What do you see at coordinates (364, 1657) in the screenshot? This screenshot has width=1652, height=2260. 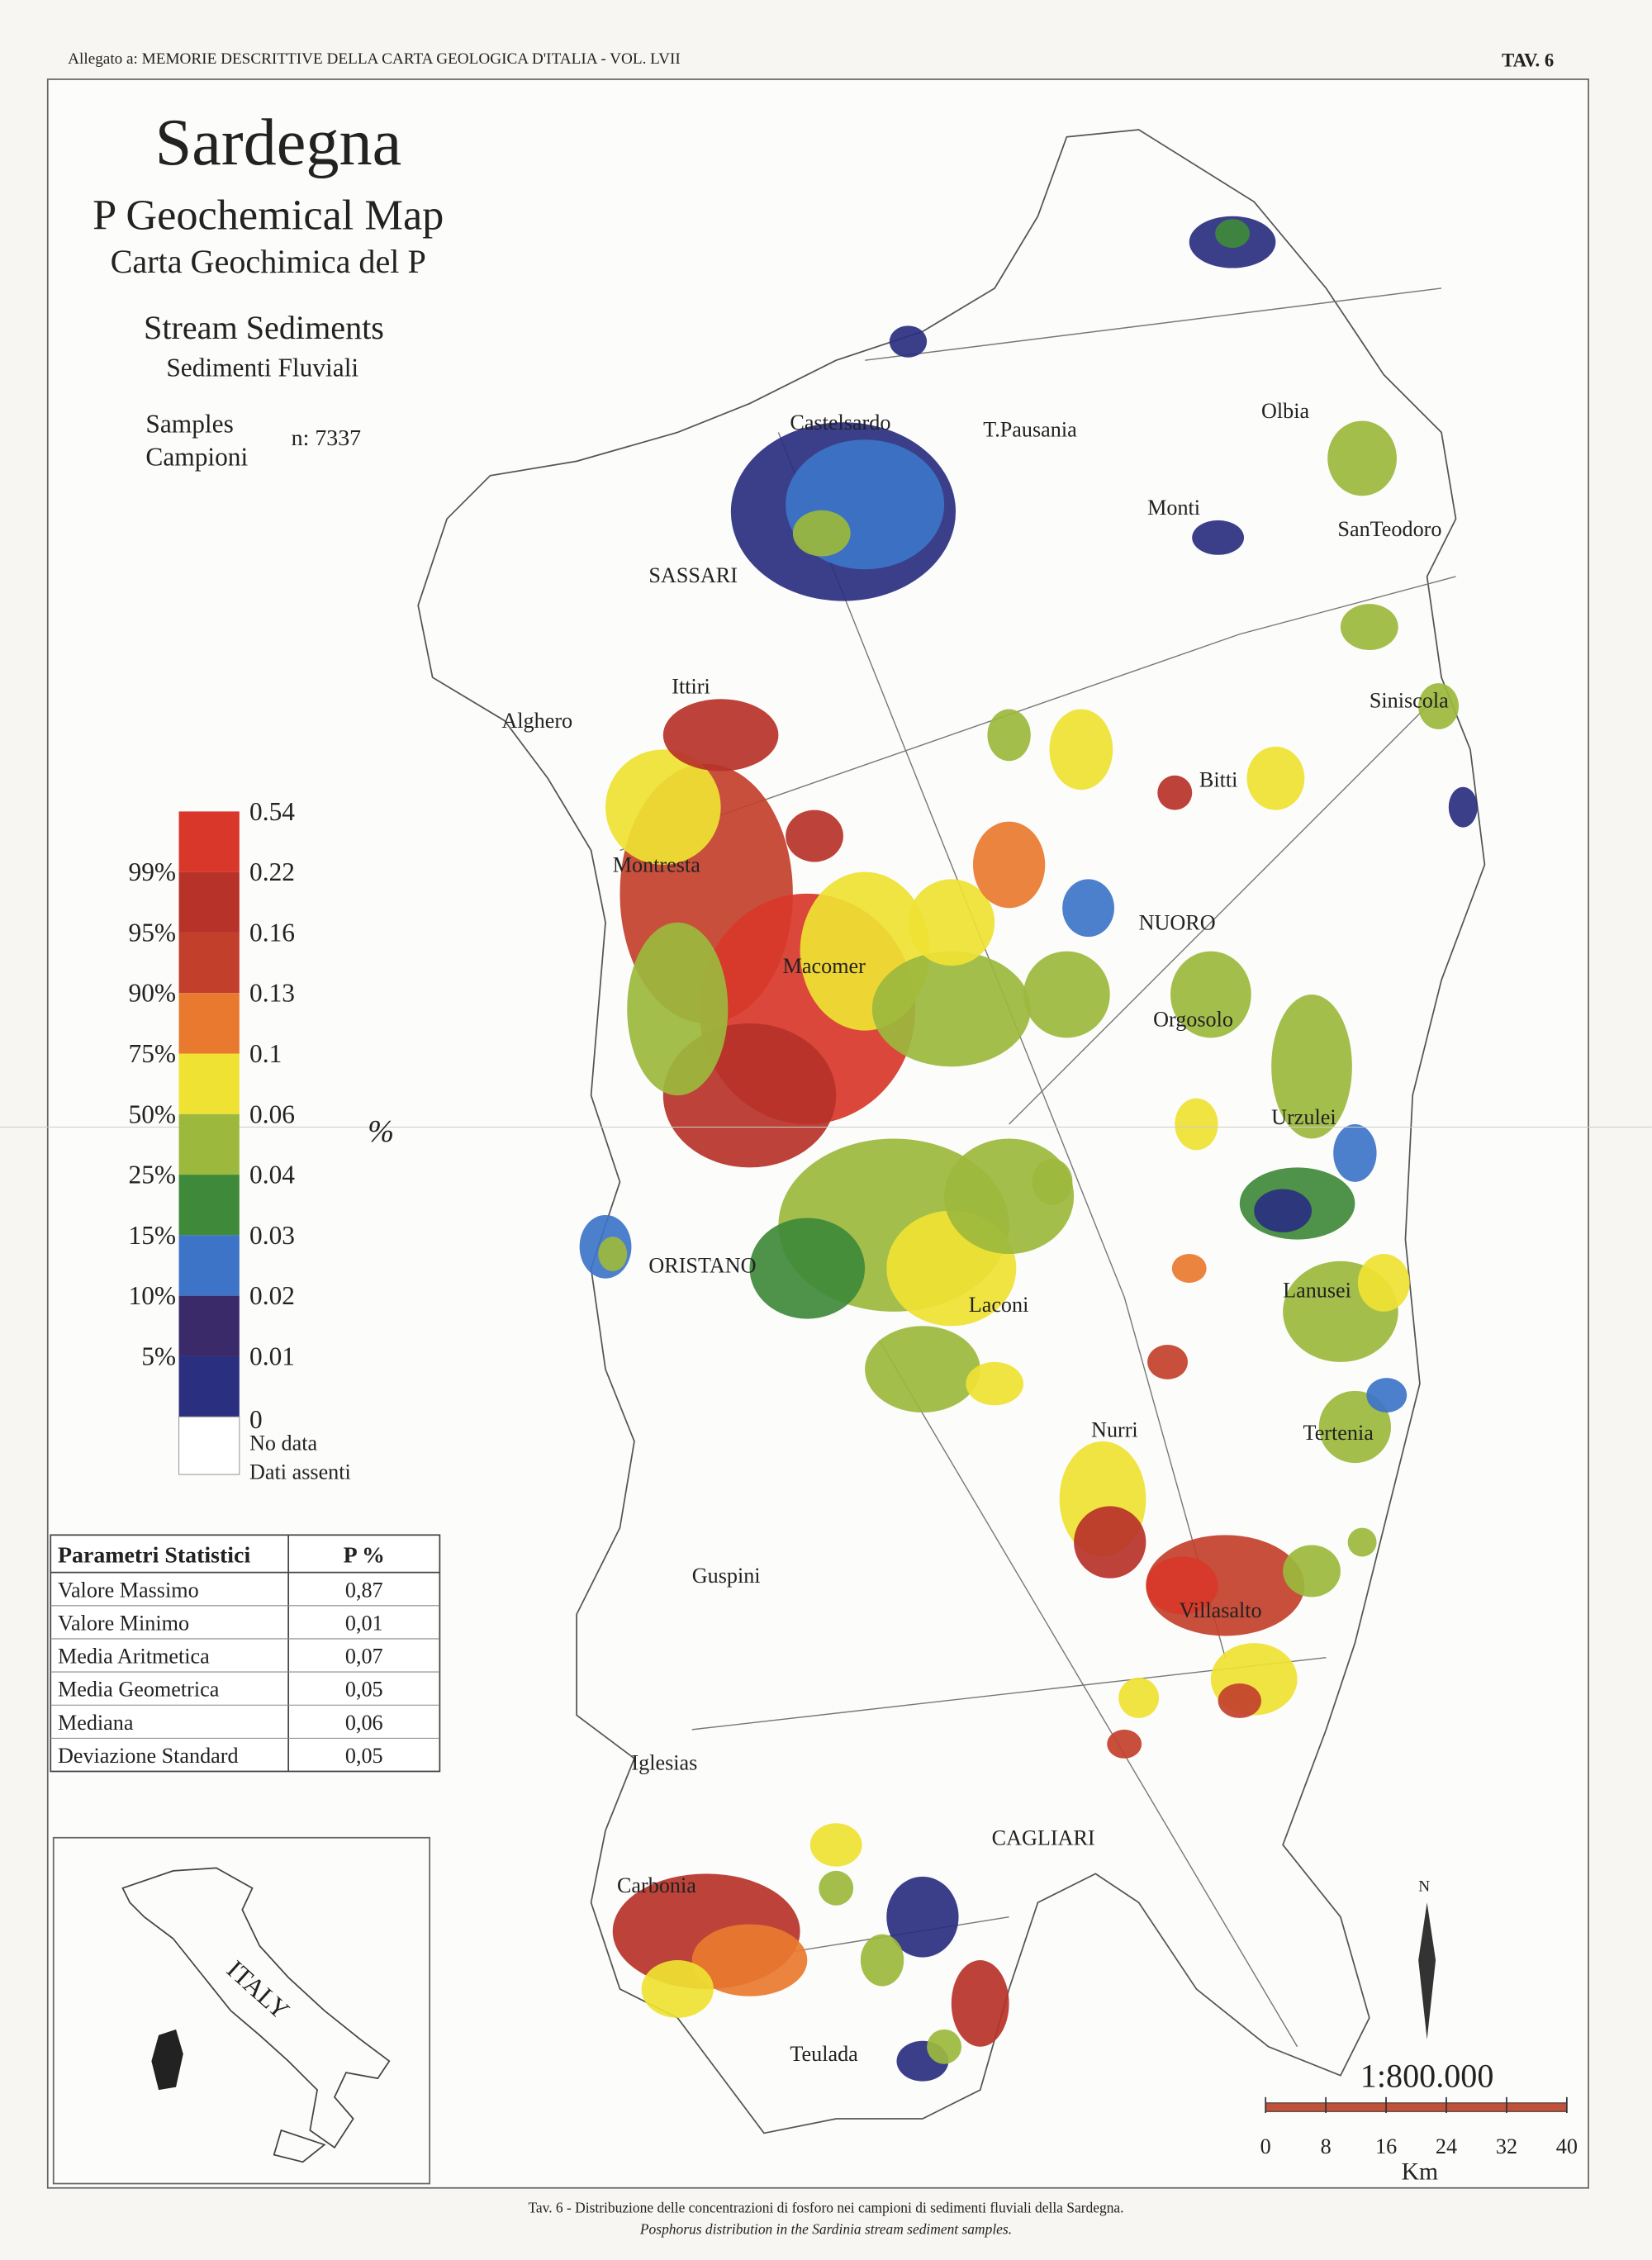 I see `table-value: 0,07` at bounding box center [364, 1657].